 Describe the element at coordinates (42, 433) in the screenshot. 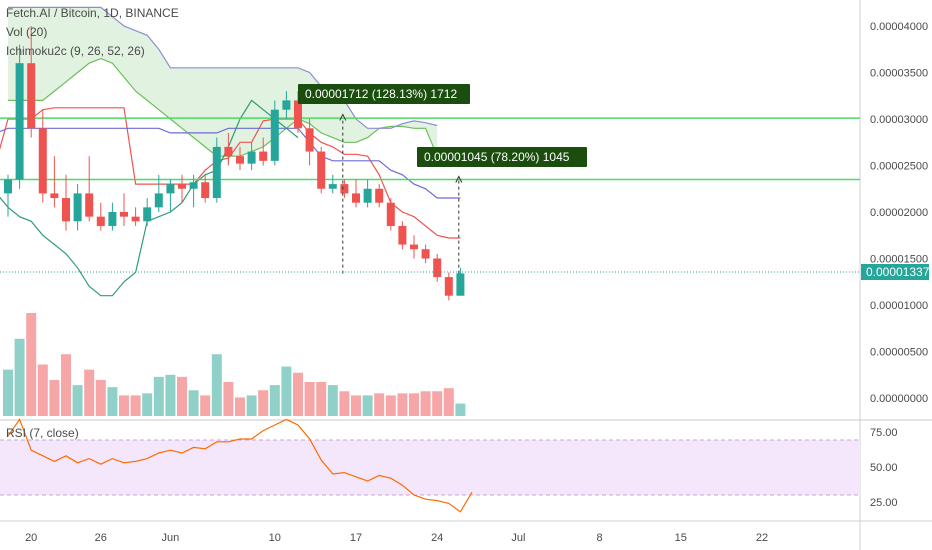

I see `rsi-legend: RSI (7, close)` at that location.